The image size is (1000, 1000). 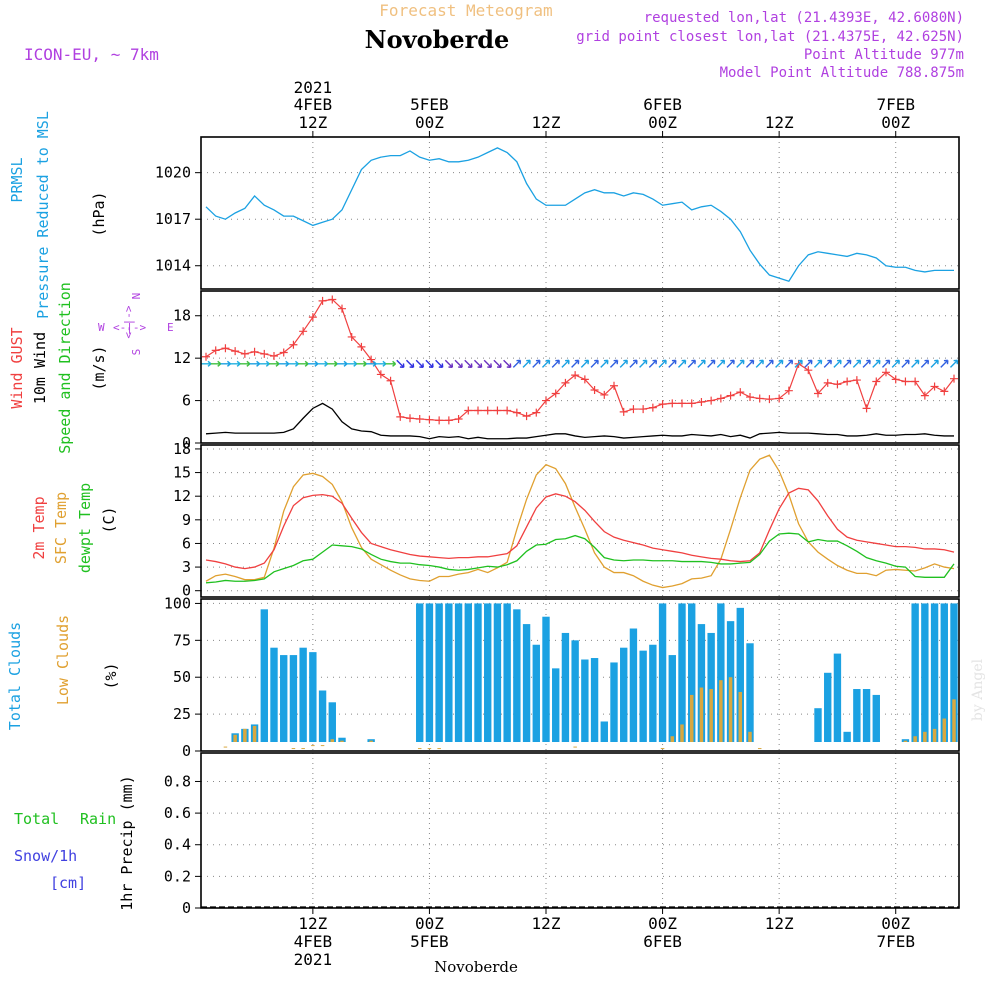 What do you see at coordinates (182, 449) in the screenshot?
I see `temp-tick-label: 18` at bounding box center [182, 449].